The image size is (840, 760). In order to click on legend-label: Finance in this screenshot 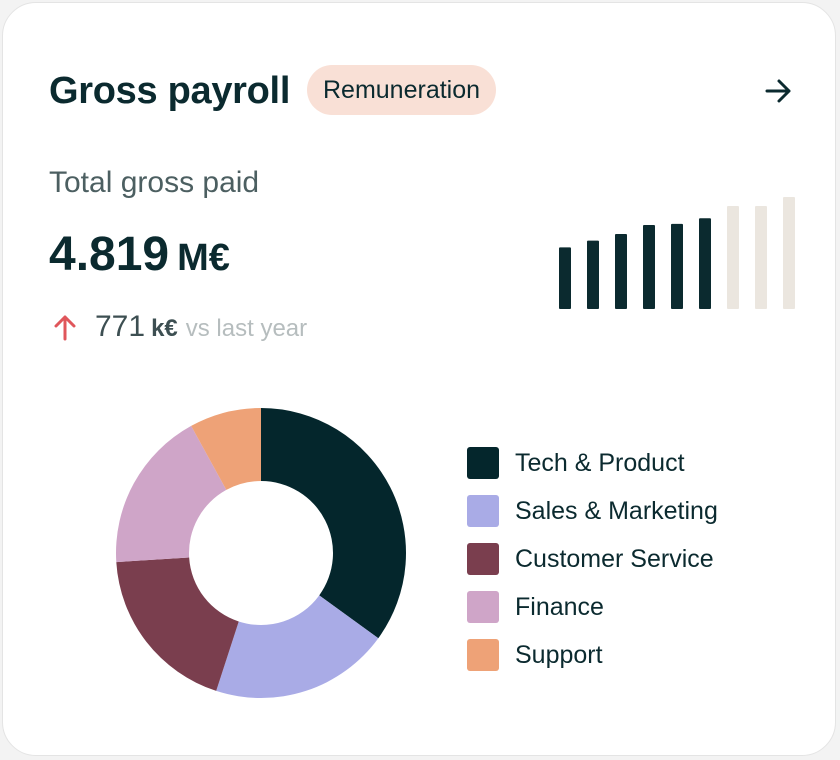, I will do `click(559, 606)`.